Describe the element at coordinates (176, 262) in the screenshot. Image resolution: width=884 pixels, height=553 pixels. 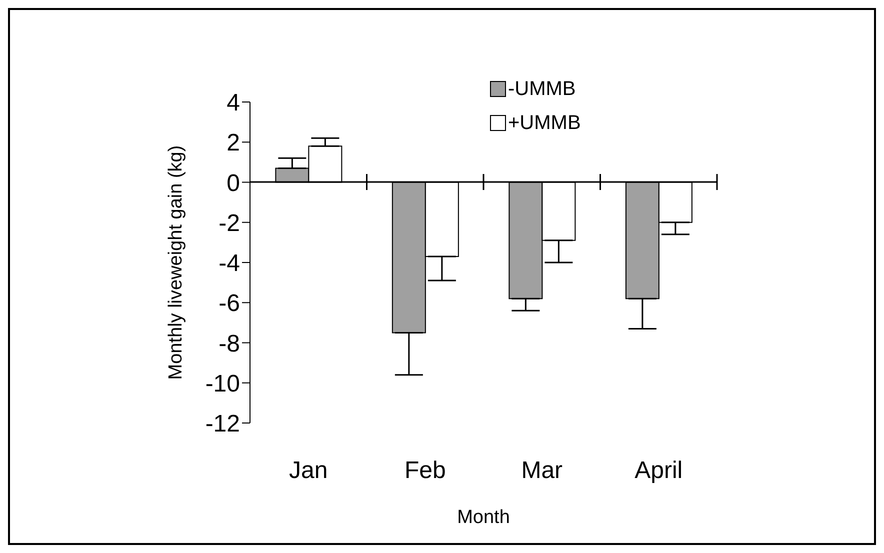
I see `y-axis-title: Monthly liveweight gain (kg)` at that location.